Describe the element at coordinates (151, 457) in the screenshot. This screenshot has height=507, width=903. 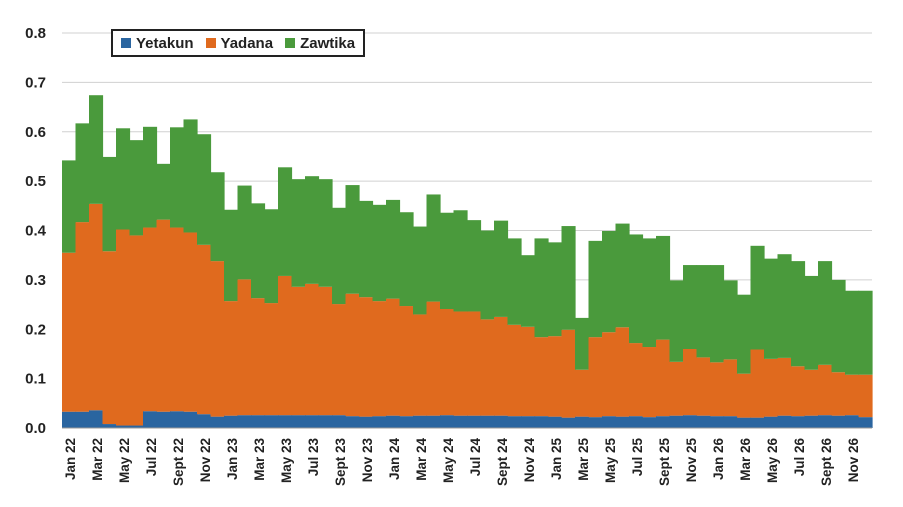
I see `x-tick-label: Jul 22` at that location.